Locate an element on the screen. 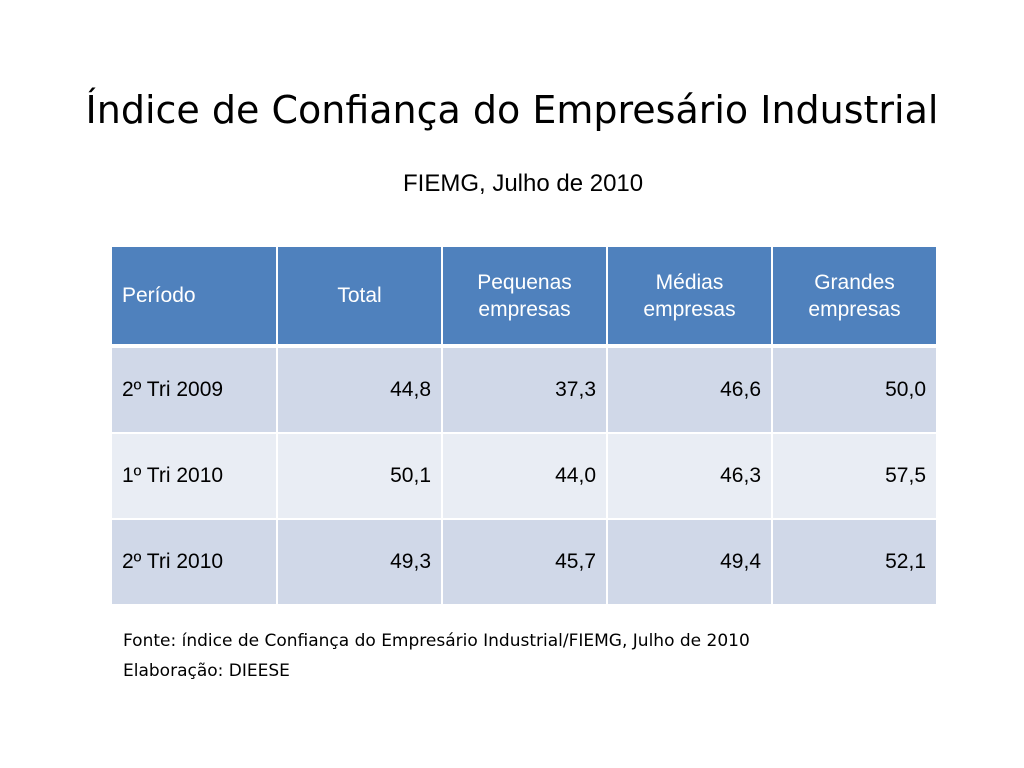 This screenshot has width=1024, height=768. header-total: Total is located at coordinates (360, 297).